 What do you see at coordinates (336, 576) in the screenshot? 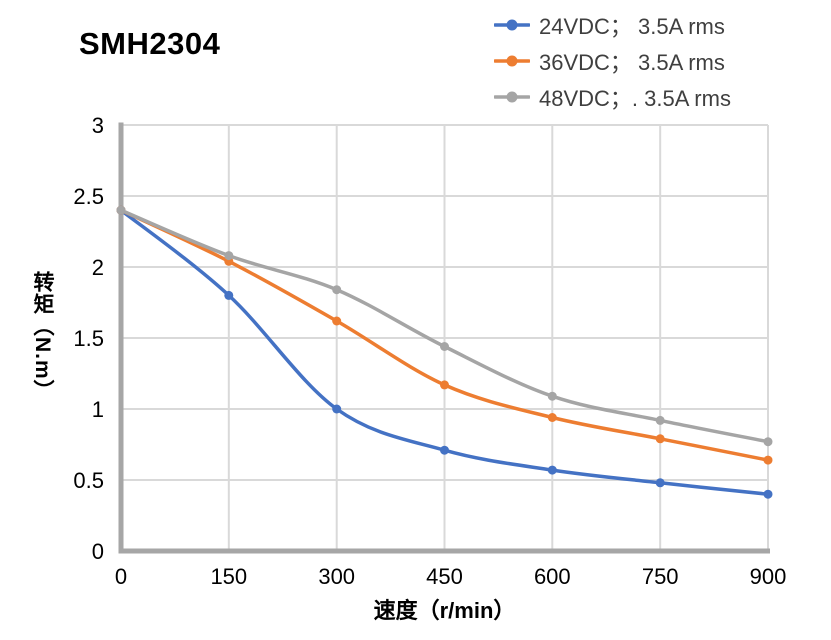
I see `x-tick-label: 300` at bounding box center [336, 576].